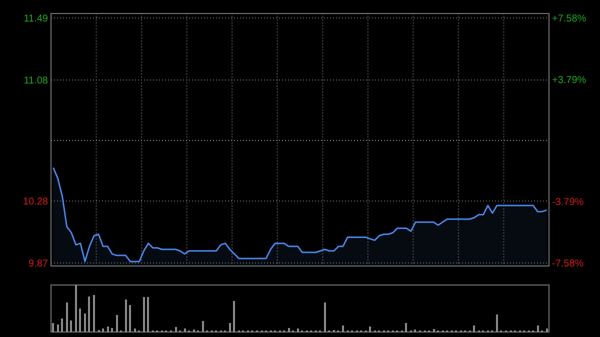 This screenshot has width=600, height=337. Describe the element at coordinates (569, 80) in the screenshot. I see `y2-tick-label: +3.79%` at that location.